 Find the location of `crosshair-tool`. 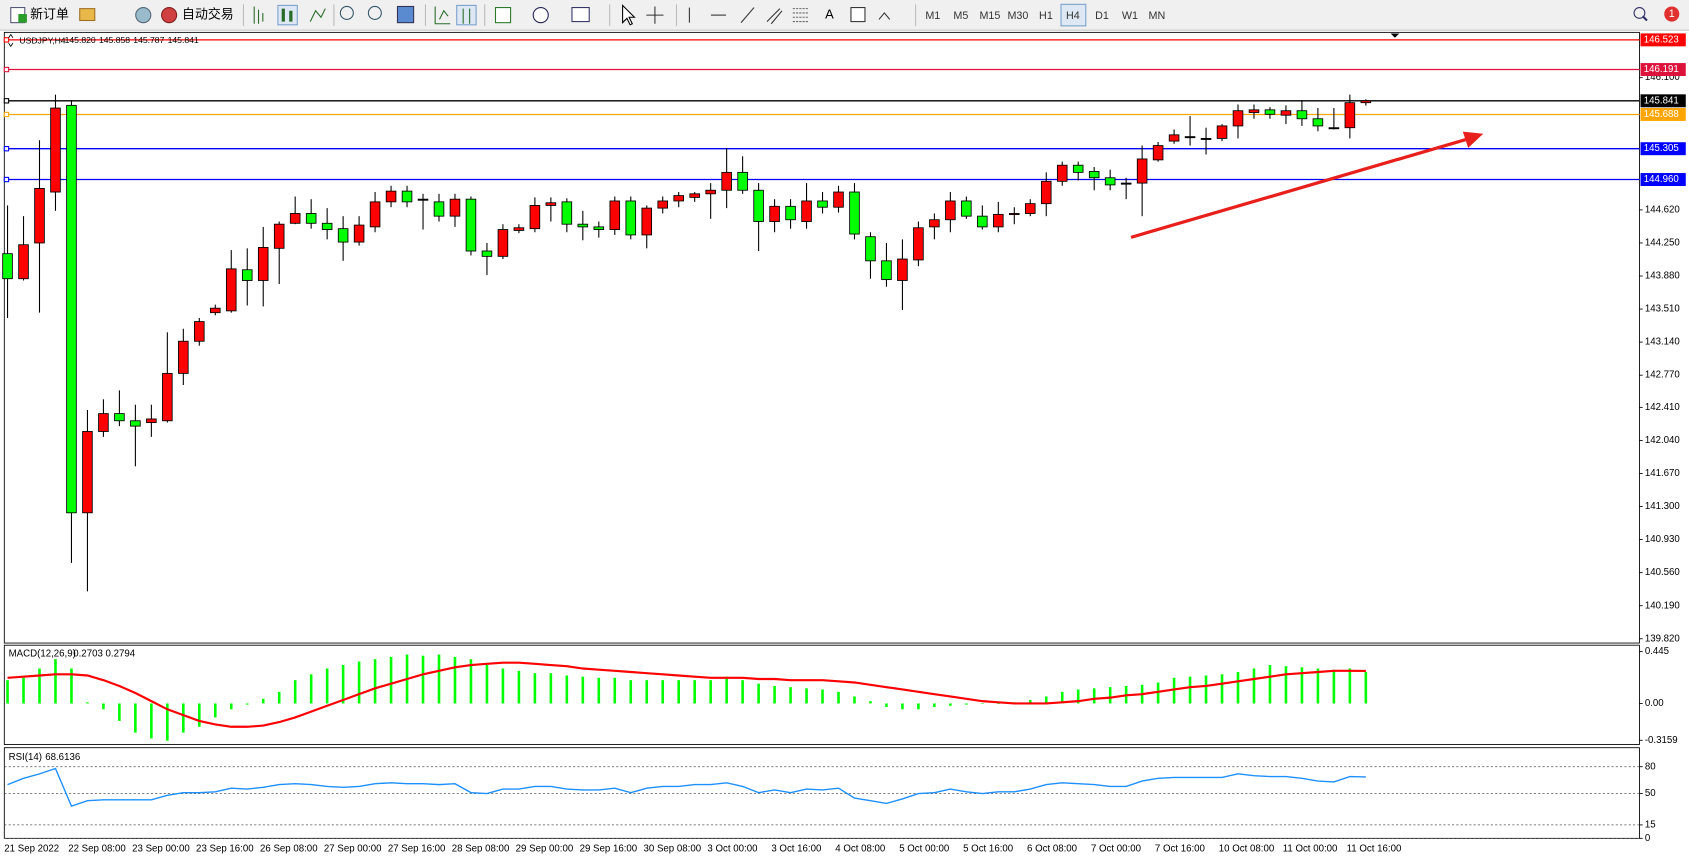

crosshair-tool is located at coordinates (655, 15).